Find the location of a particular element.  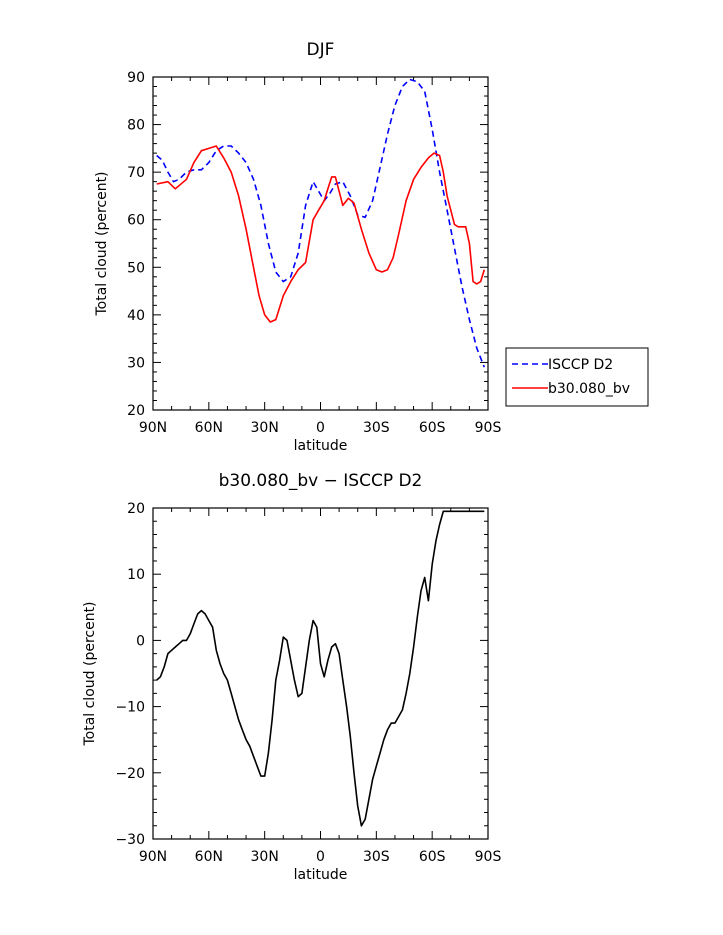

y-tick-label: 30 is located at coordinates (136, 363).